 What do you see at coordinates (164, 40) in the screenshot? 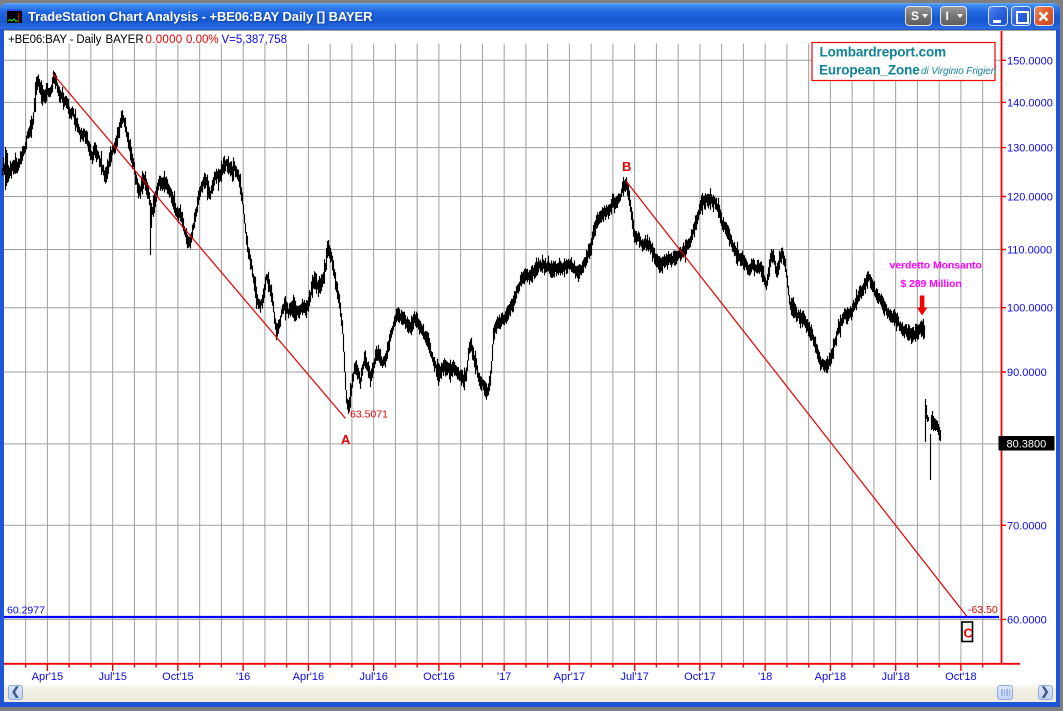
I see `svg-text: 0.0000` at bounding box center [164, 40].